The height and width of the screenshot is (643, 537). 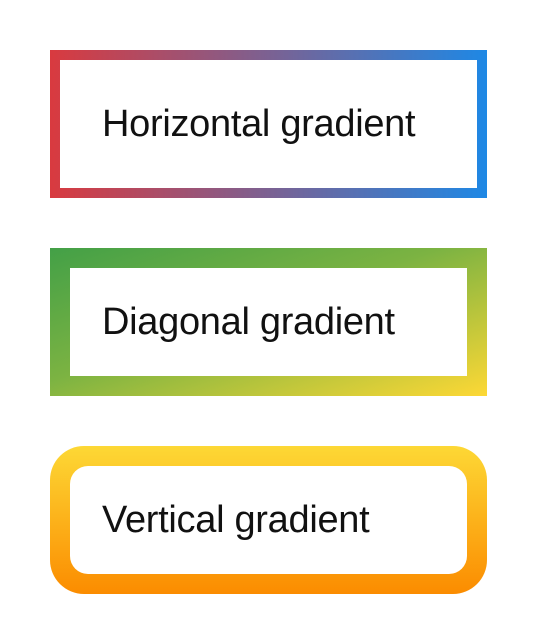 I want to click on diagonal-gradient-inner: Diagonal gradient, so click(x=268, y=322).